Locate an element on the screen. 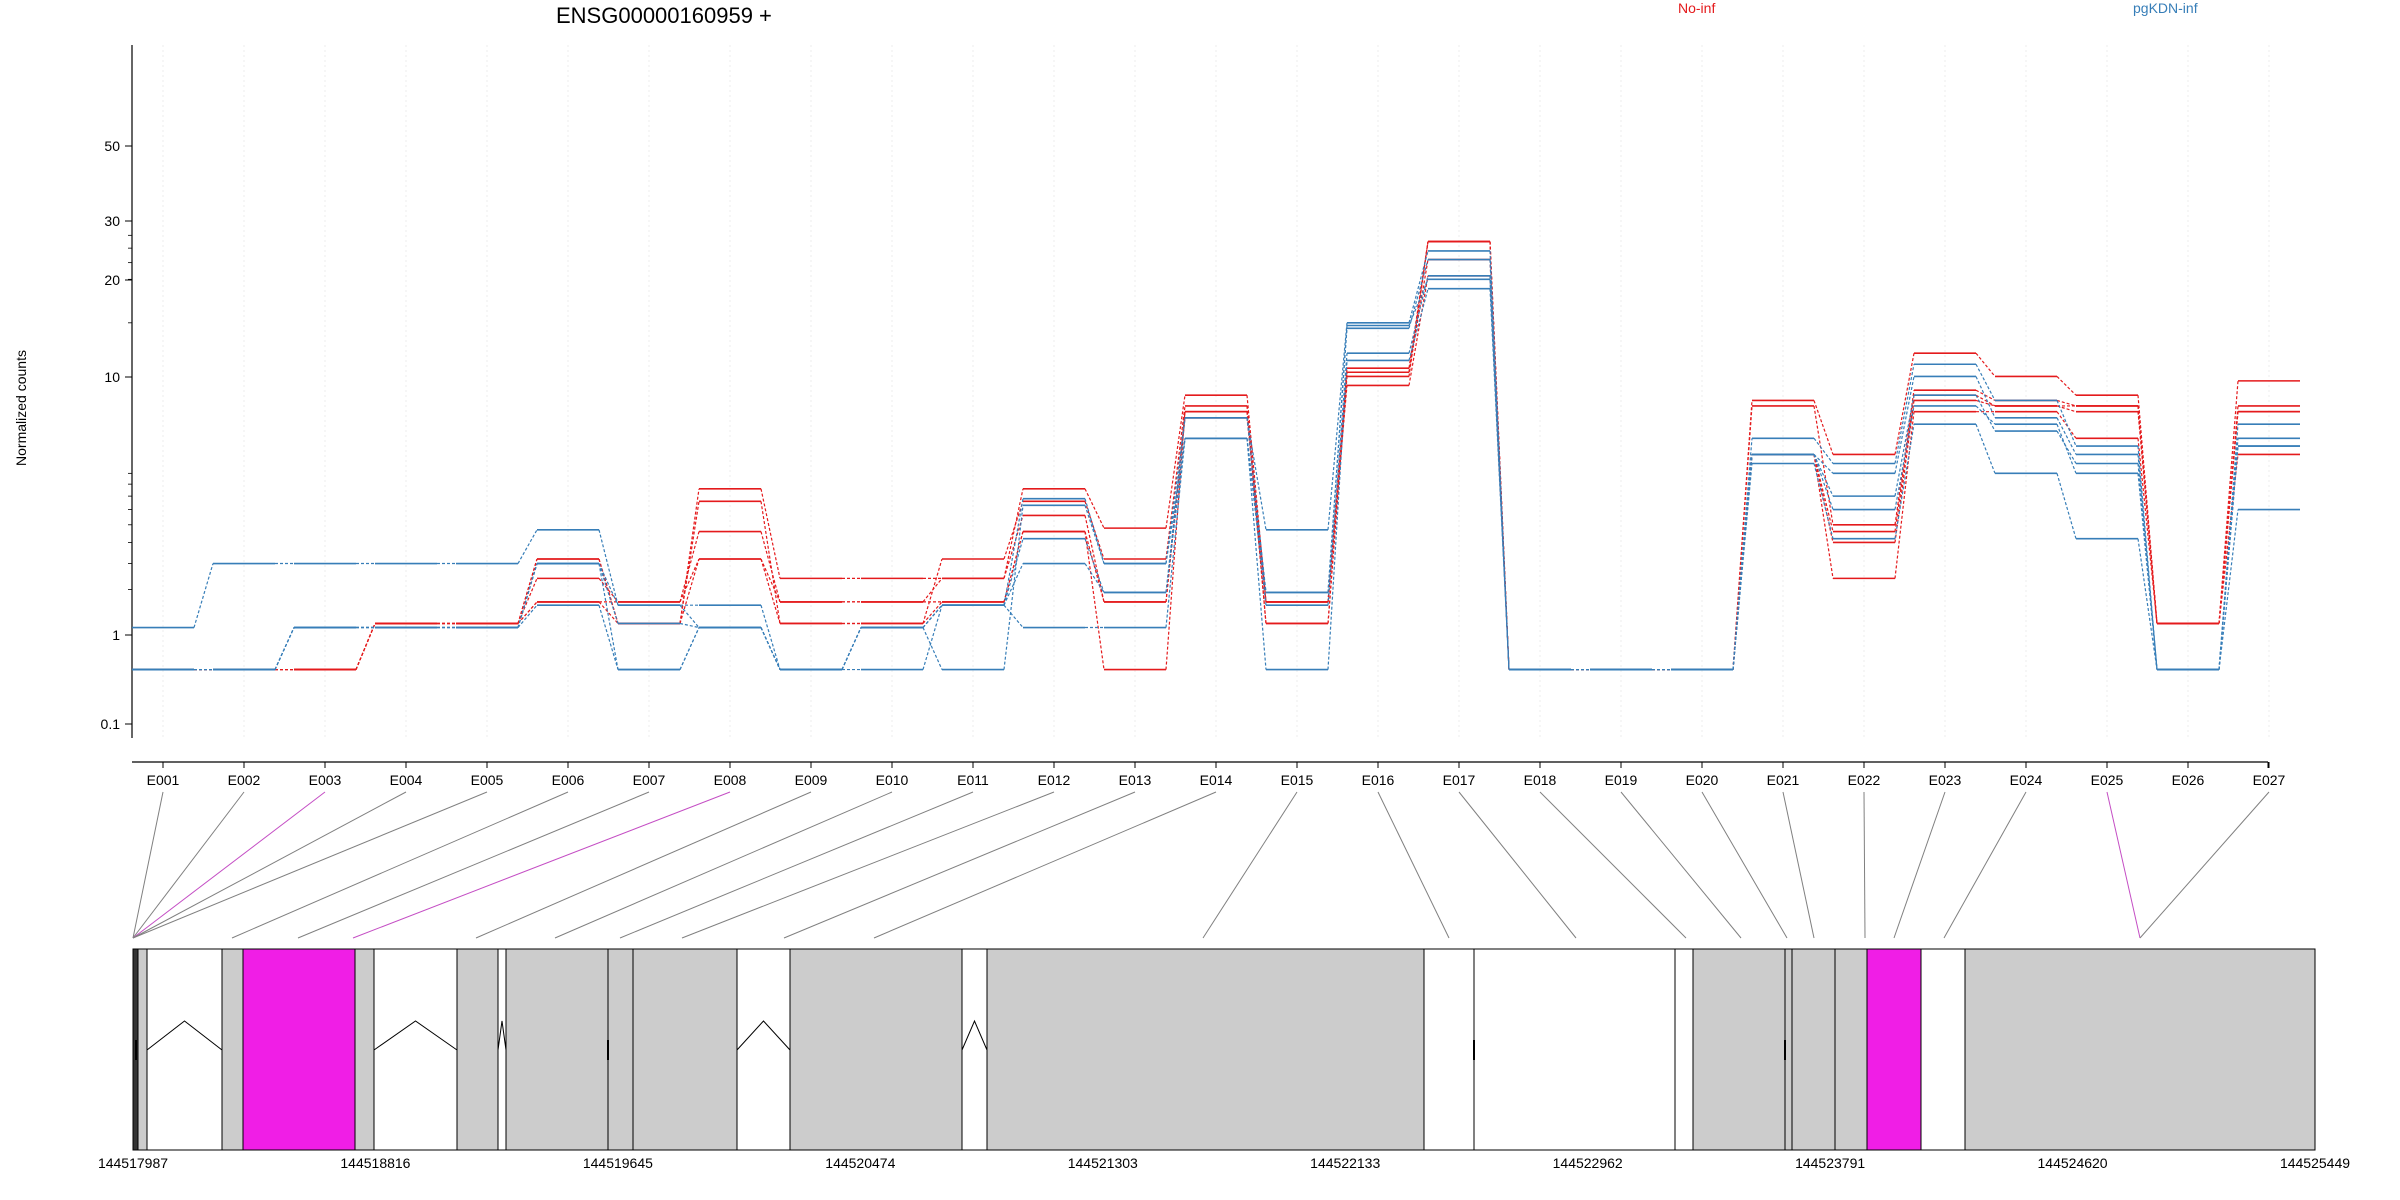 This screenshot has width=2400, height=1200. x-tick-label-e024: E024 is located at coordinates (2026, 780).